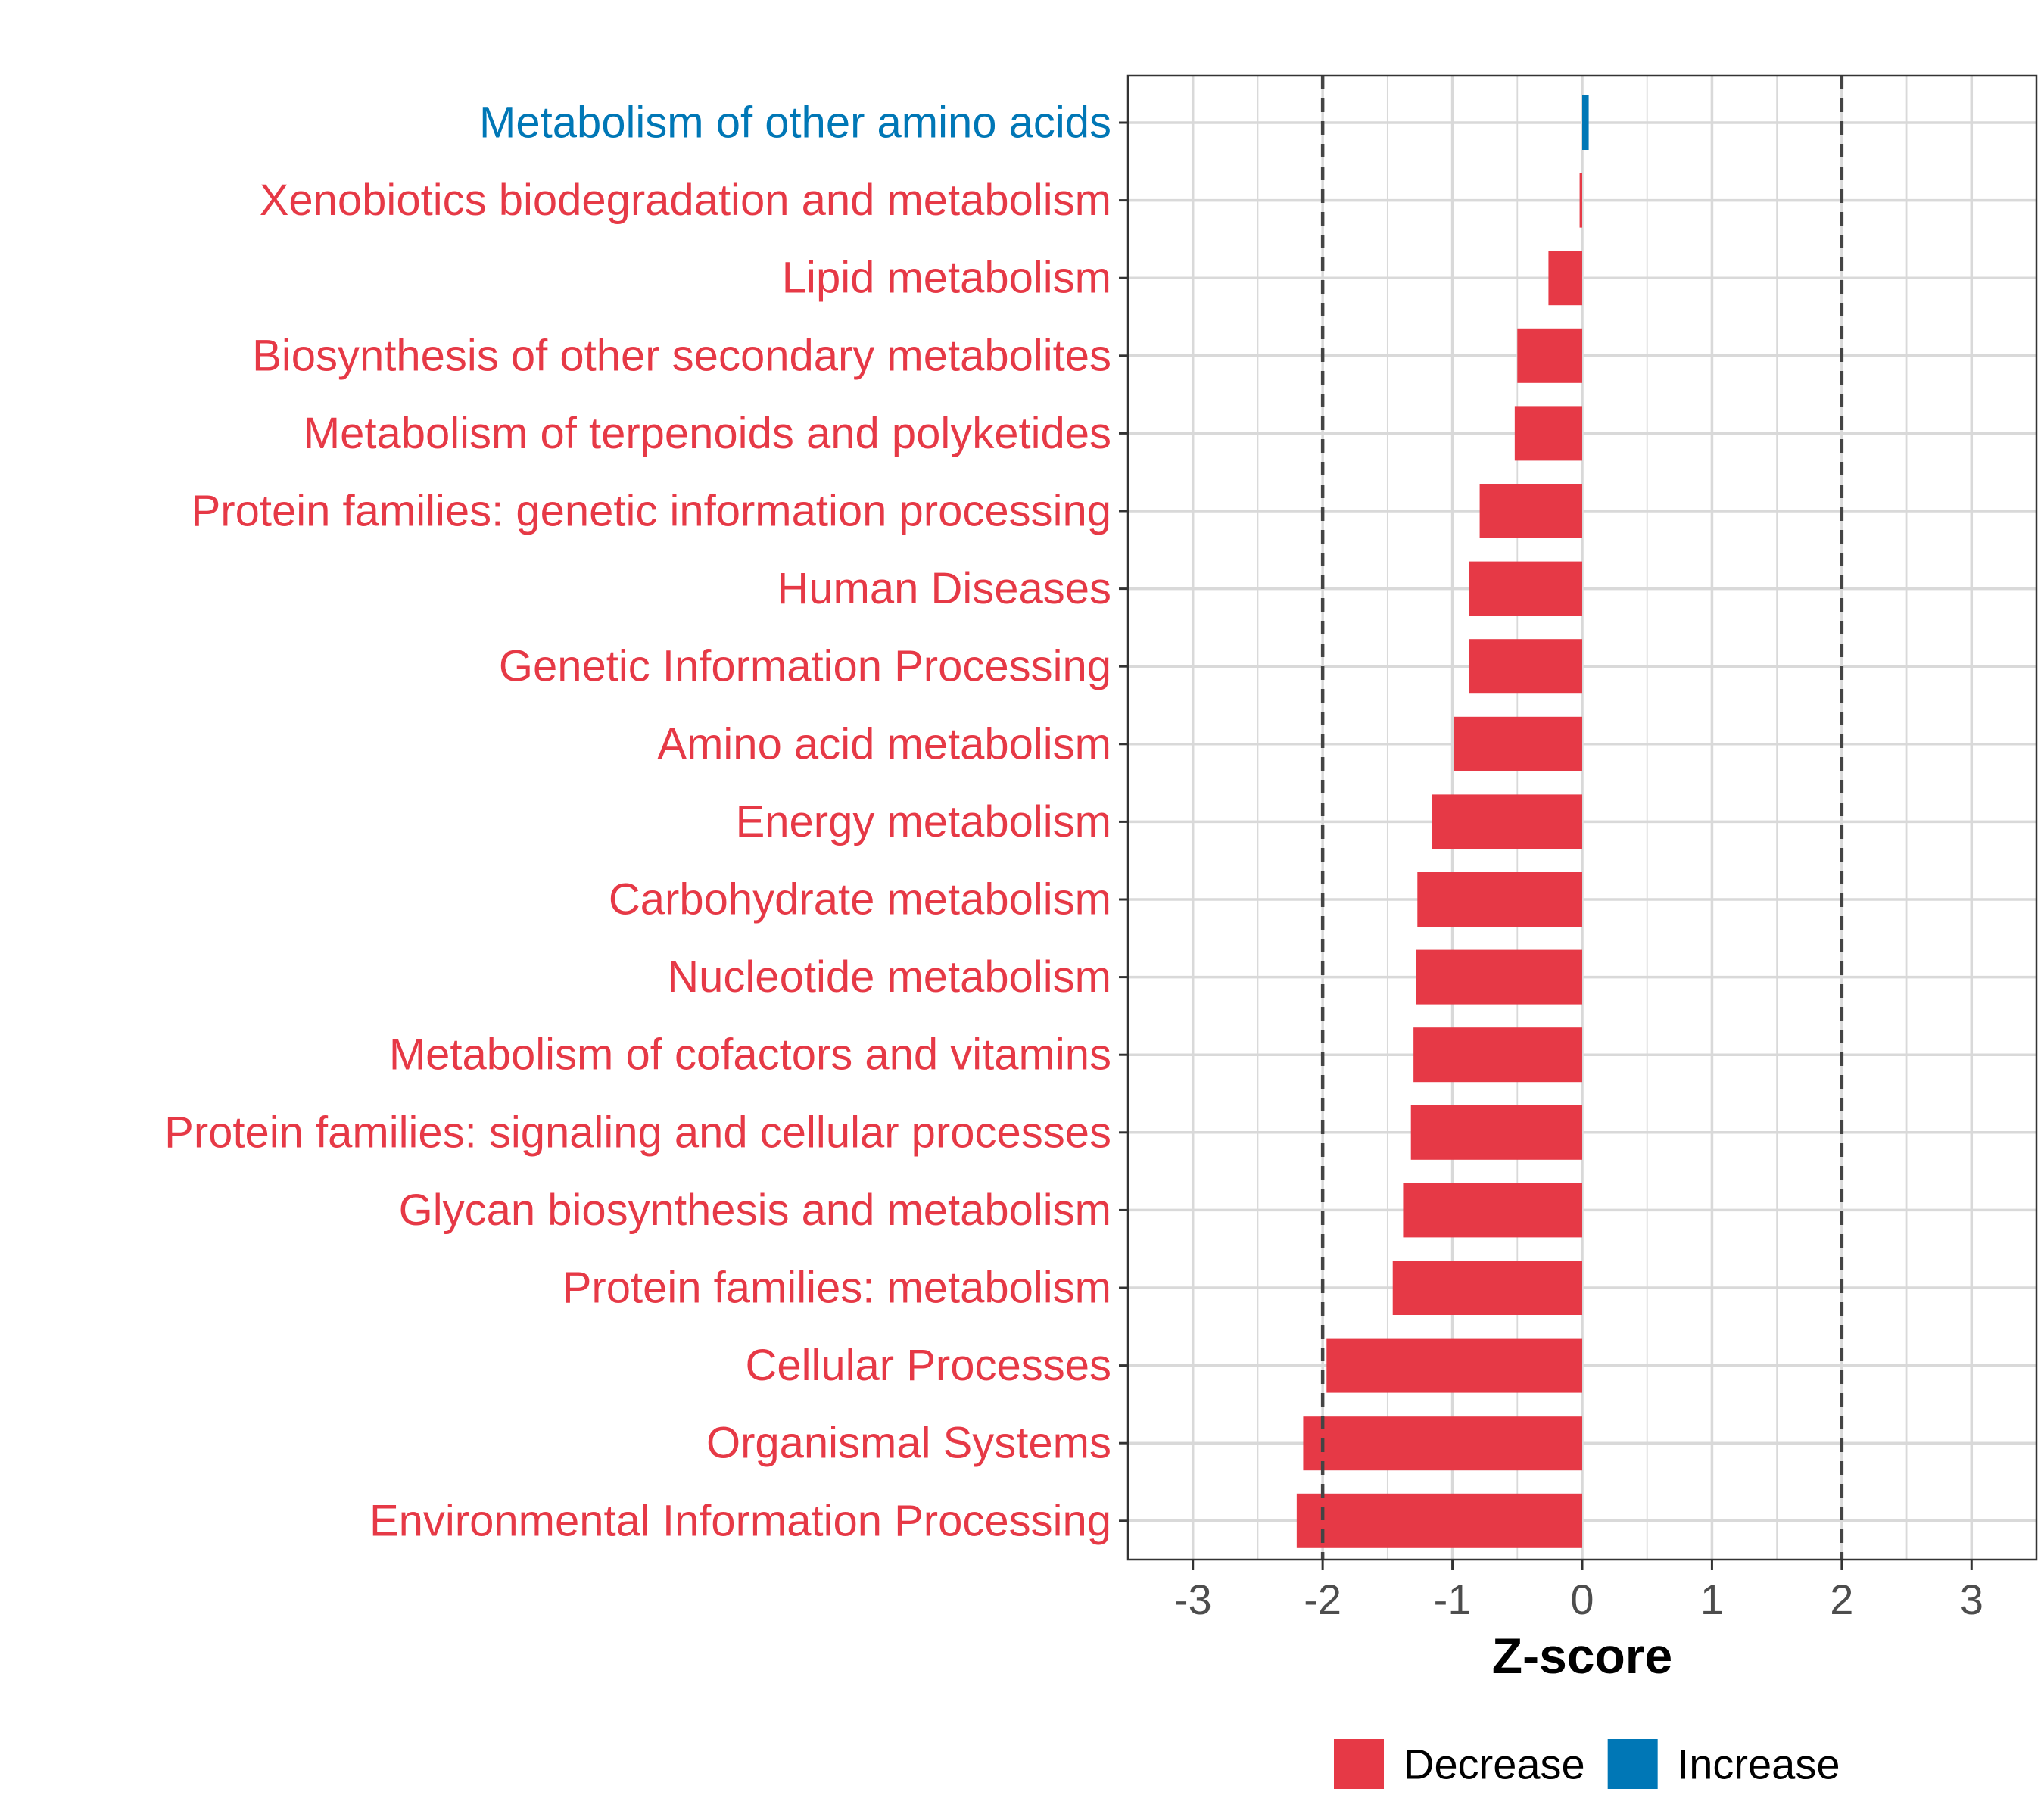  Describe the element at coordinates (805, 666) in the screenshot. I see `category-label: Genetic Information Processing` at that location.